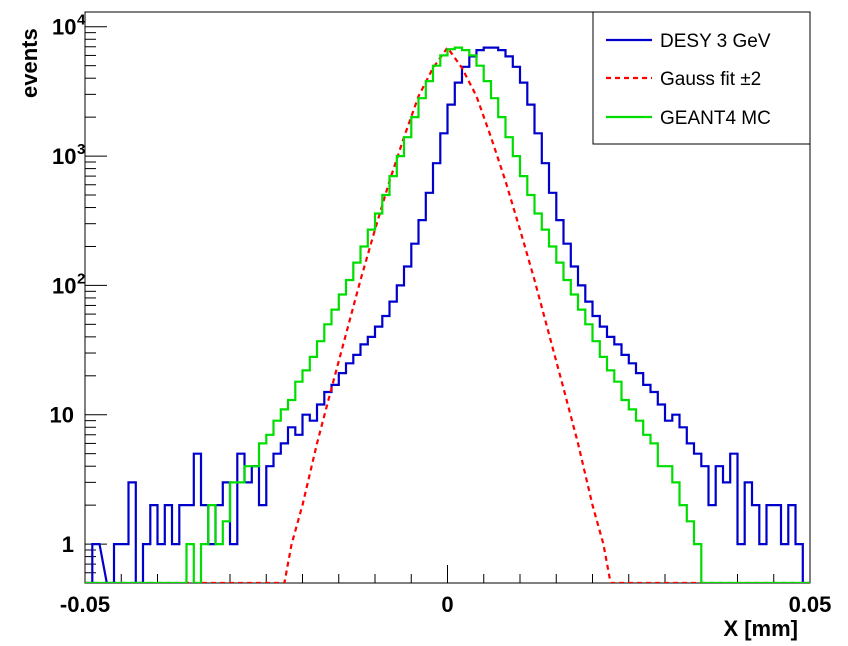 Image resolution: width=848 pixels, height=646 pixels. Describe the element at coordinates (29, 63) in the screenshot. I see `y-axis-title: events` at that location.